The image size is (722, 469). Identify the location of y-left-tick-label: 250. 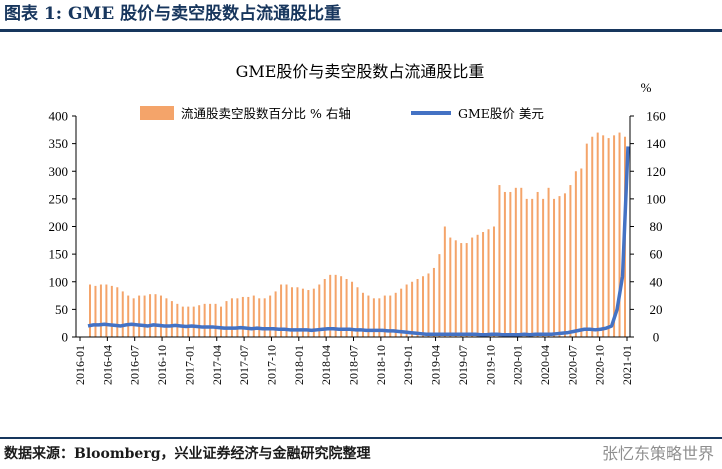
(59, 198).